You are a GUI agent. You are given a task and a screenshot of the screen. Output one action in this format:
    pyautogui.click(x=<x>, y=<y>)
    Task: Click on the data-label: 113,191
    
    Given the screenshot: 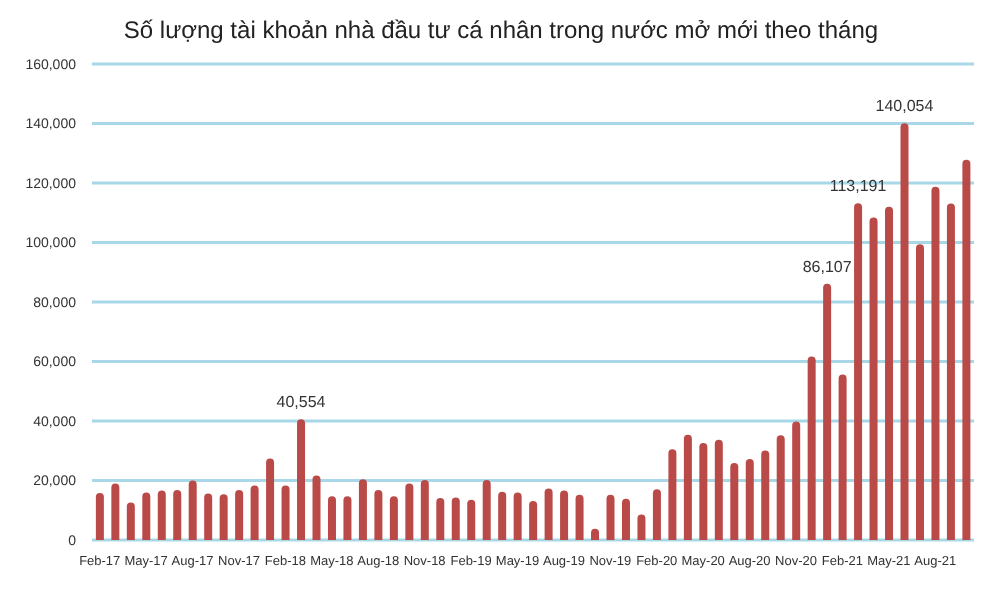 What is the action you would take?
    pyautogui.click(x=858, y=186)
    